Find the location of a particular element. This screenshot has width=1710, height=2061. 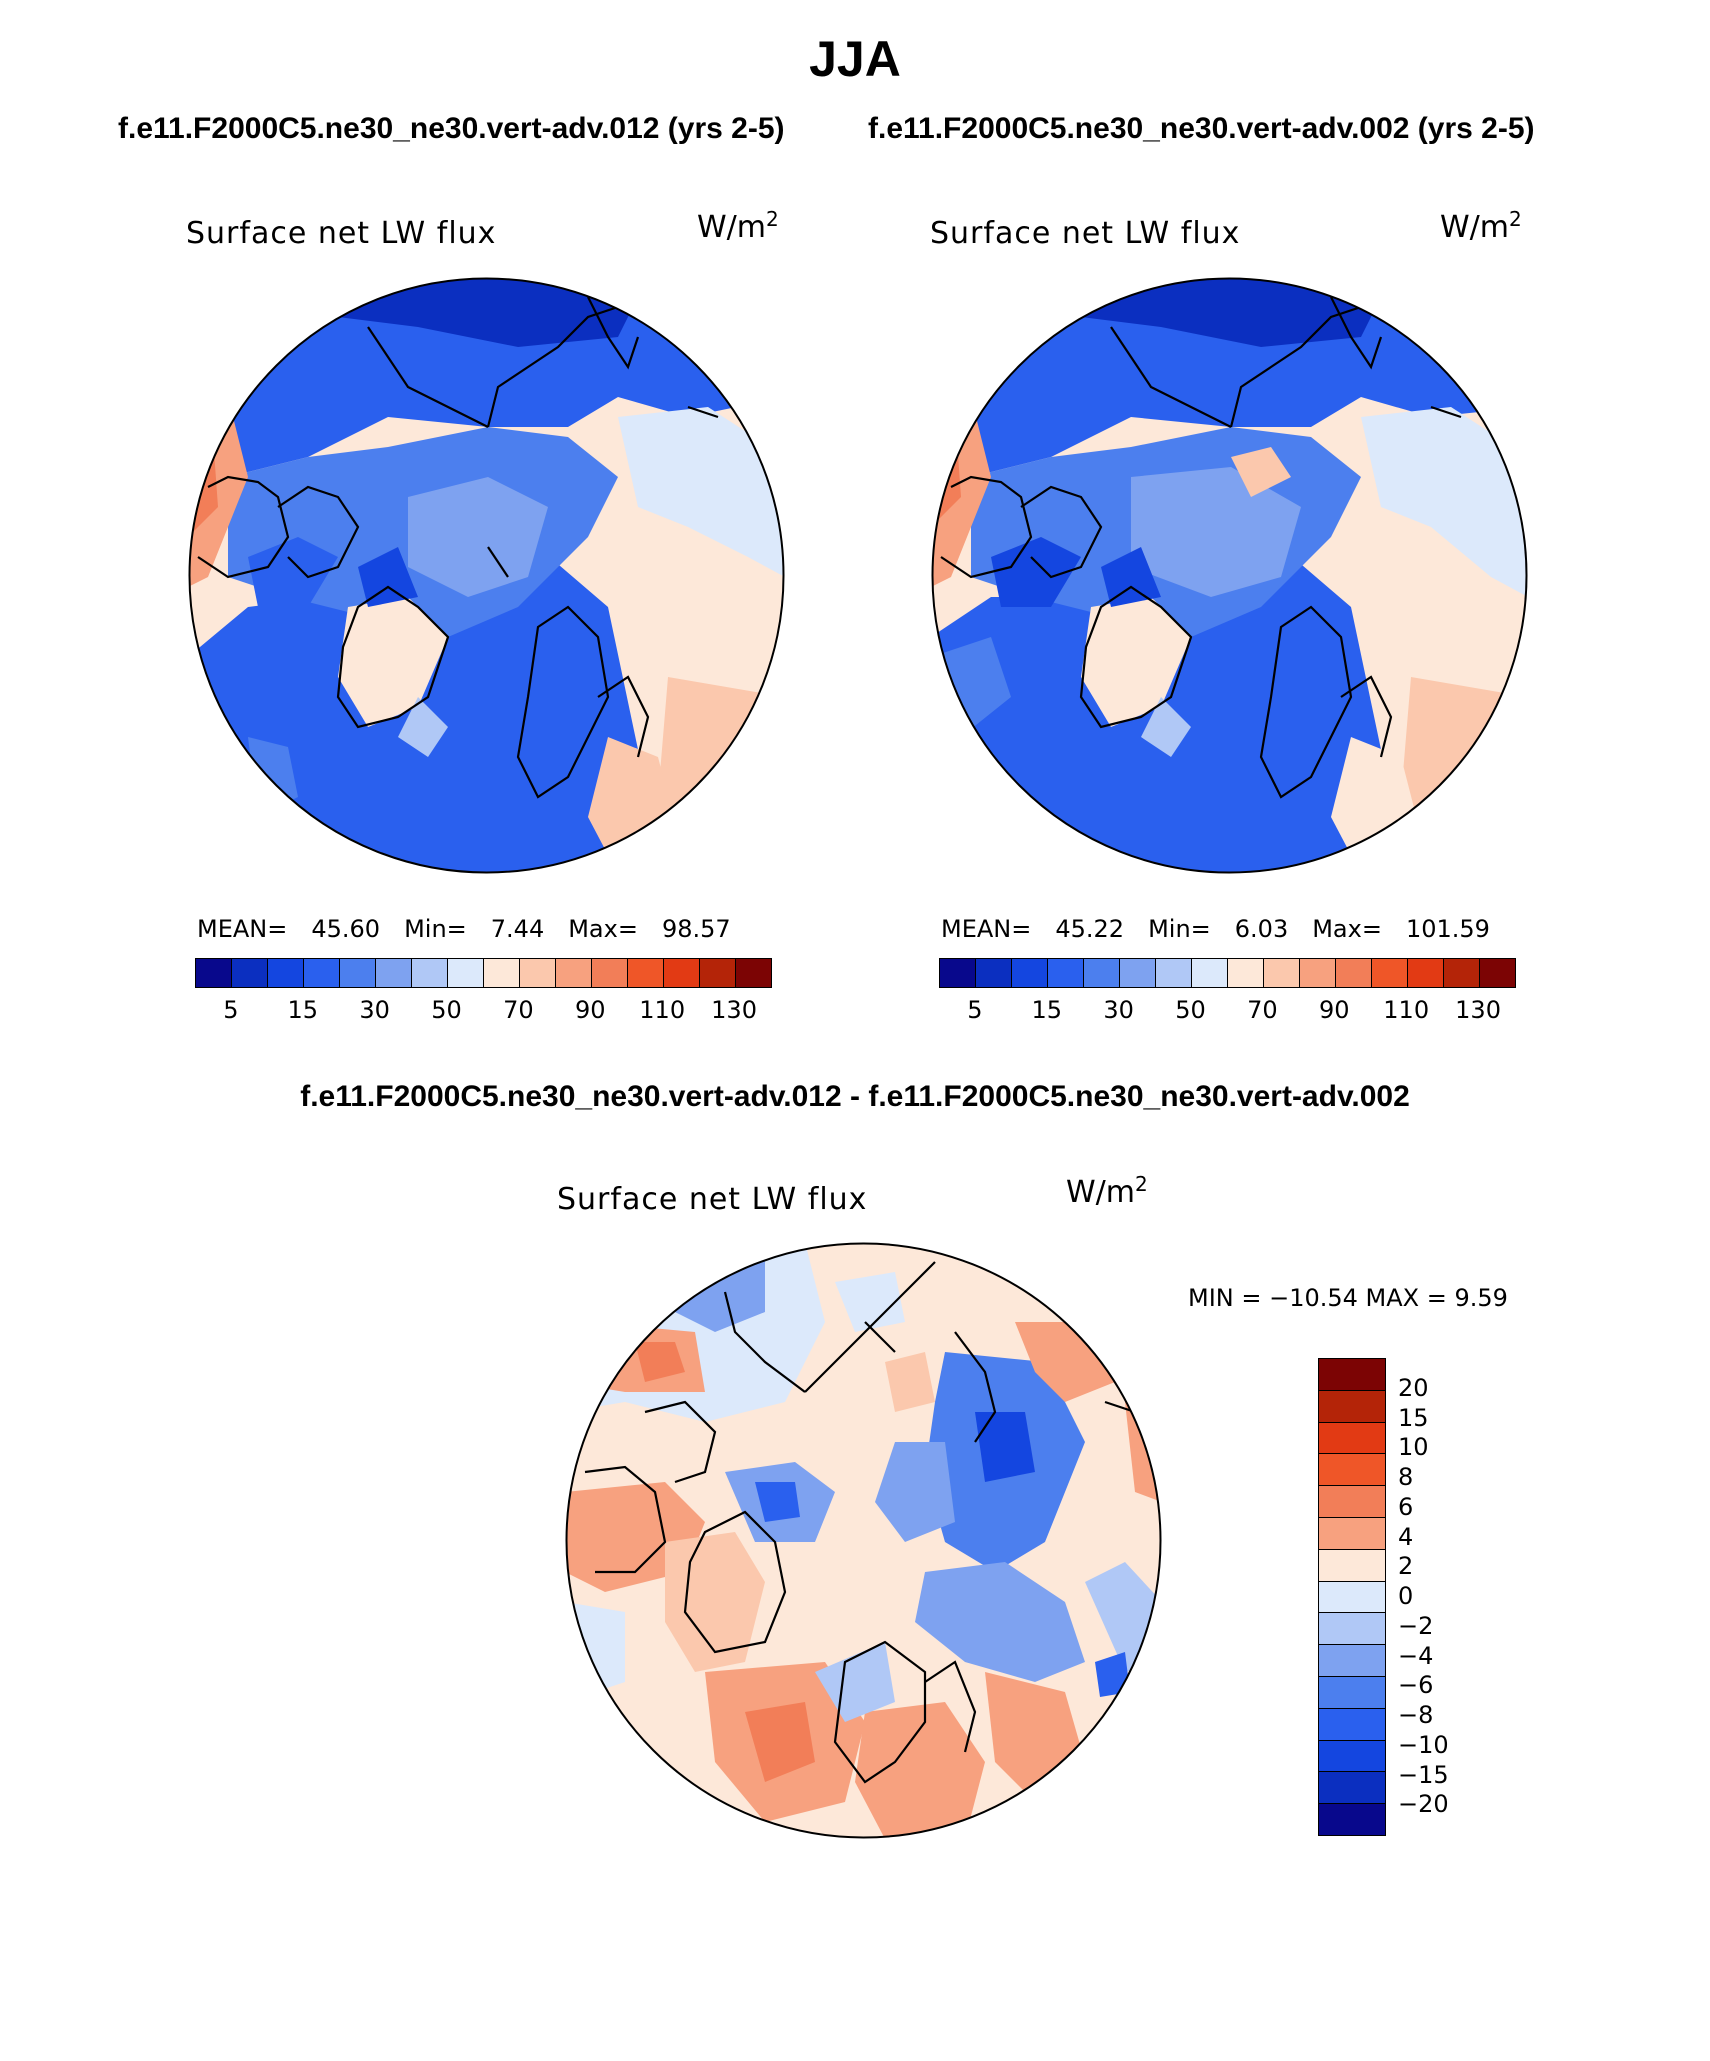

figure-title: JJA is located at coordinates (855, 59).